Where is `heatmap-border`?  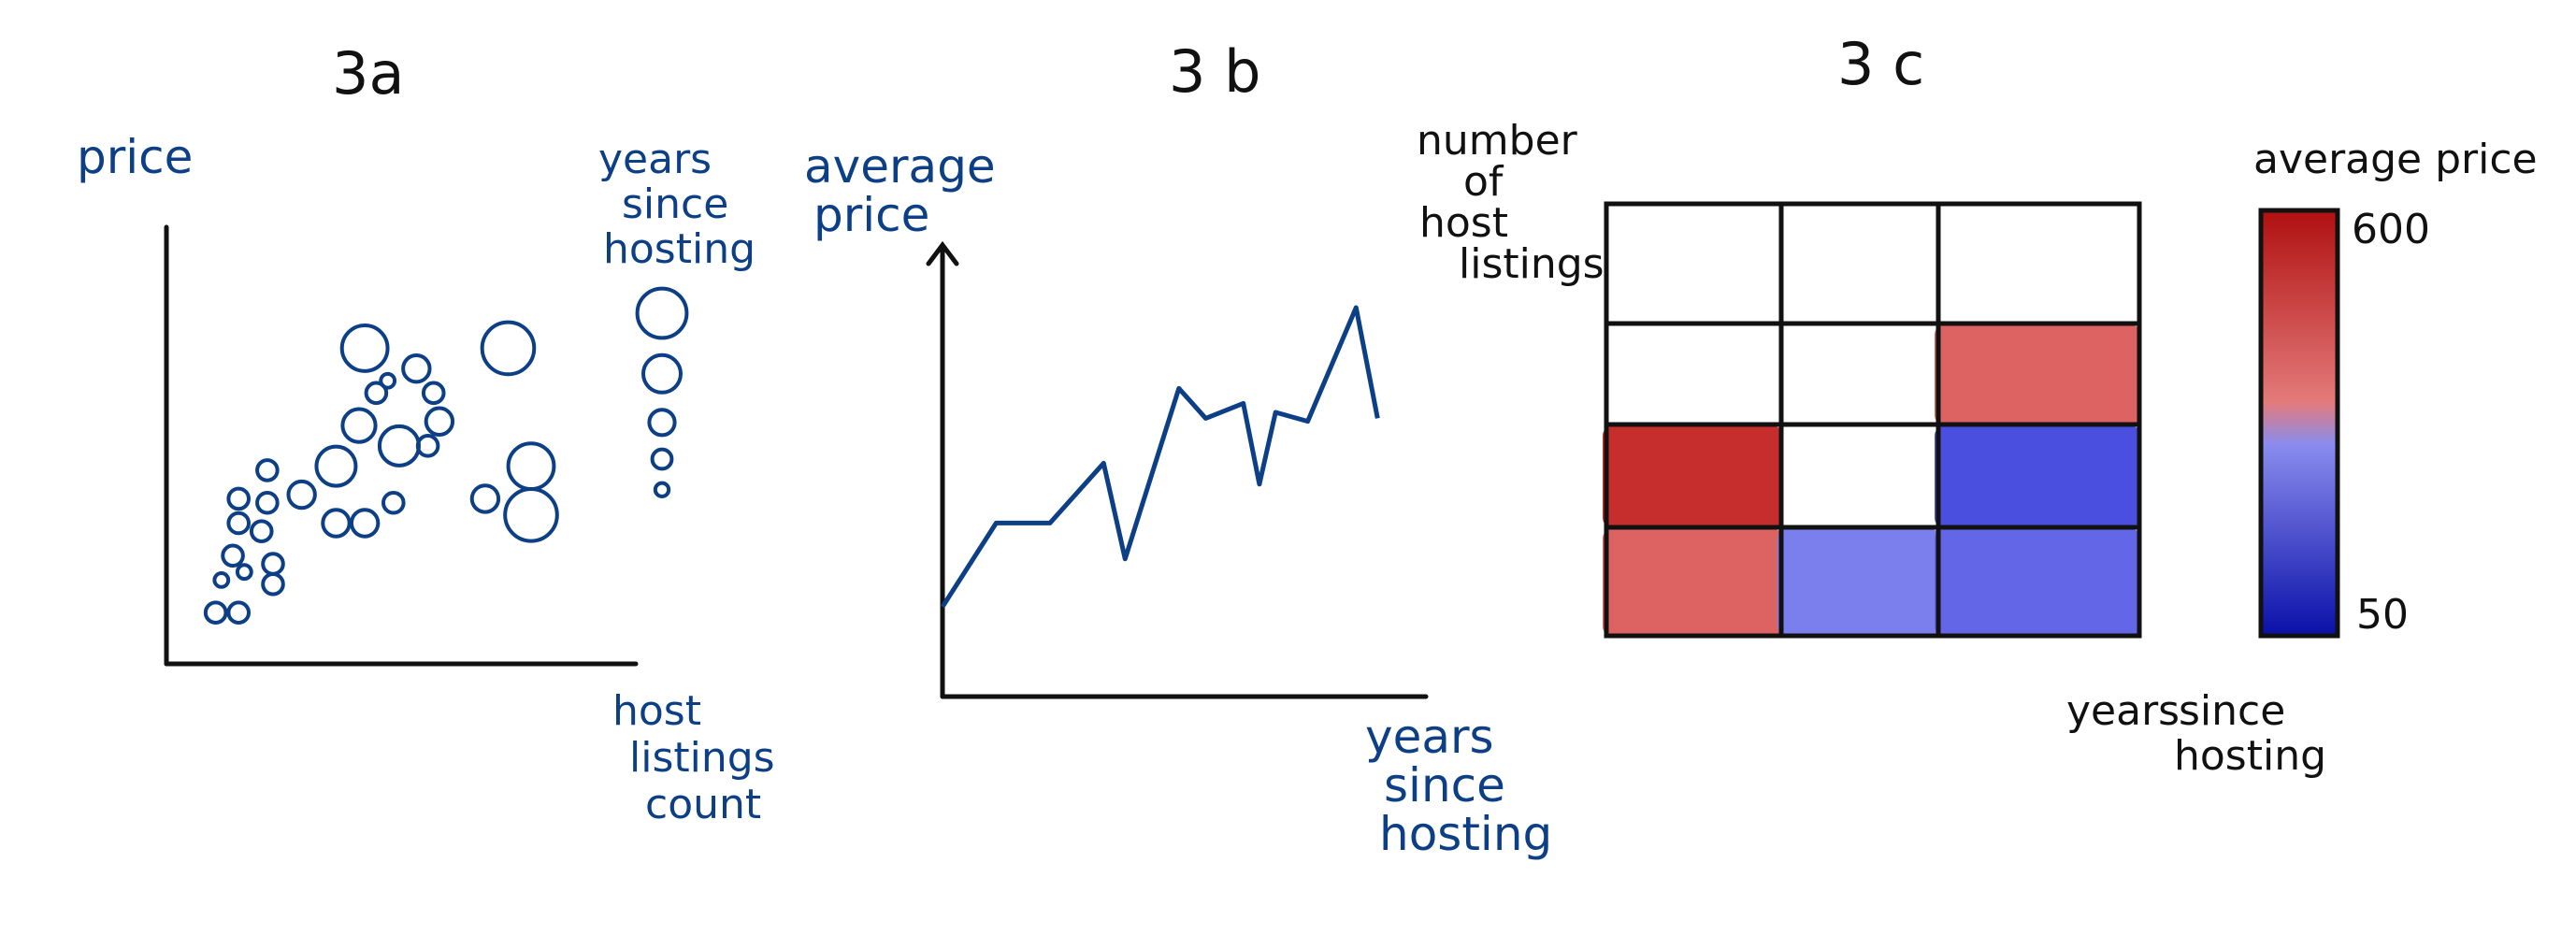 heatmap-border is located at coordinates (1873, 420).